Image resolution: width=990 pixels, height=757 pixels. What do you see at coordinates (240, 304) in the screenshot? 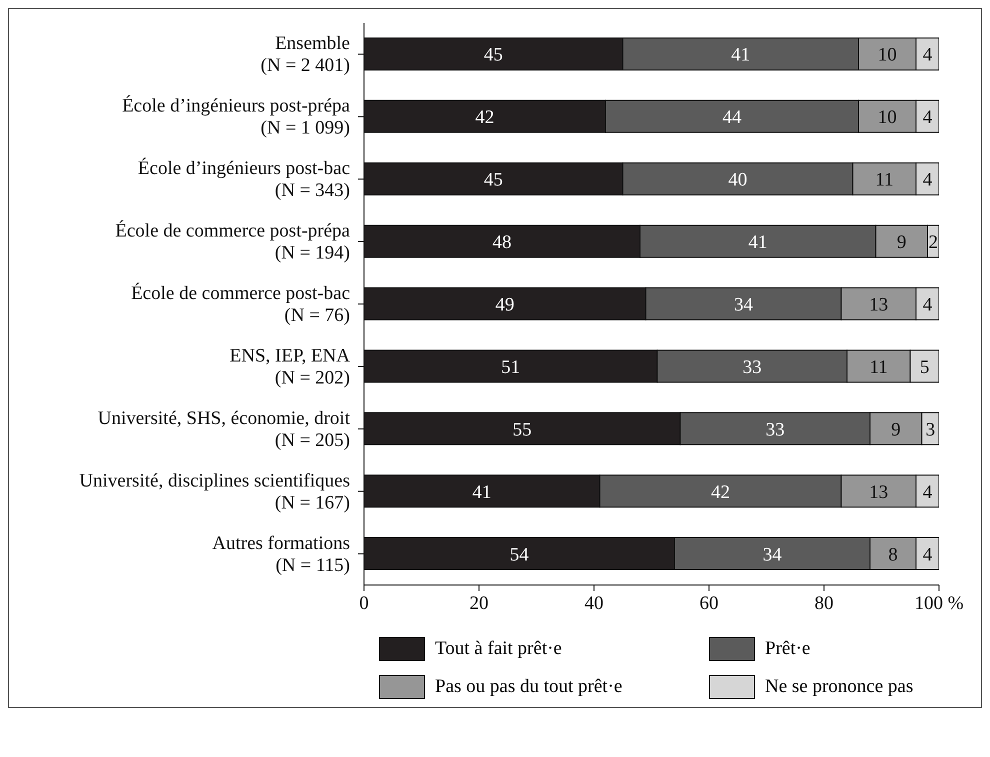
I see `y-tick-label: École de commerce post-bac (N = 76)` at bounding box center [240, 304].